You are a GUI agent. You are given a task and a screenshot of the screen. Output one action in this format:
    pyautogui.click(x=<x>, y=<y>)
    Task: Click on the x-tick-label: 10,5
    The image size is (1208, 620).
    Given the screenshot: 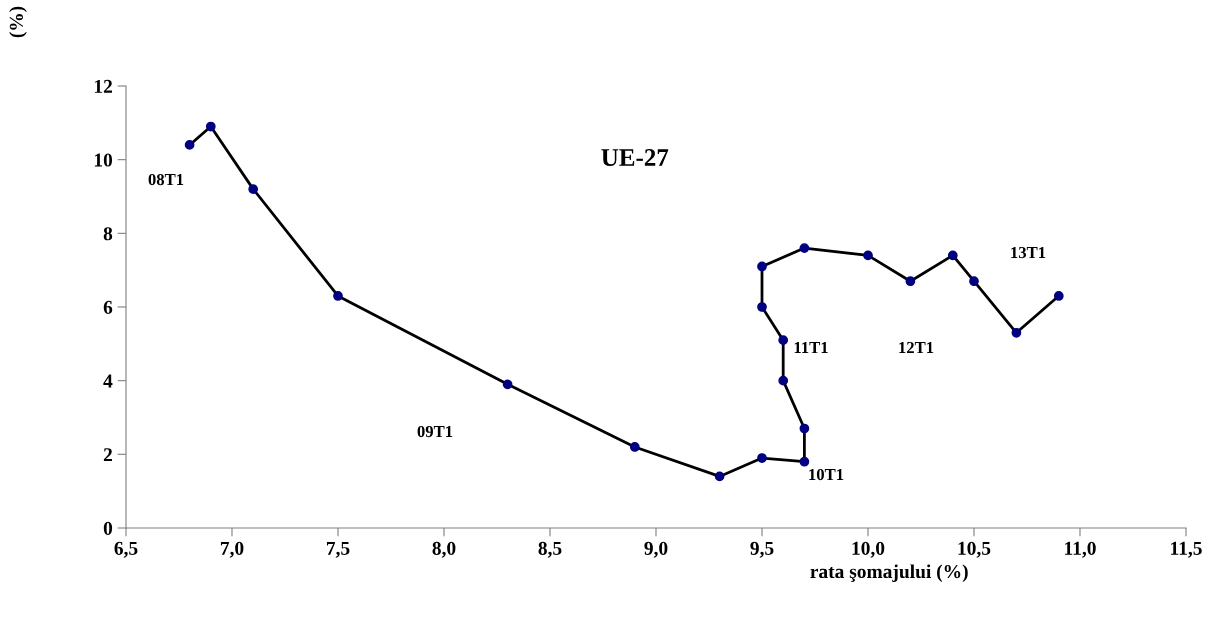 What is the action you would take?
    pyautogui.click(x=974, y=549)
    